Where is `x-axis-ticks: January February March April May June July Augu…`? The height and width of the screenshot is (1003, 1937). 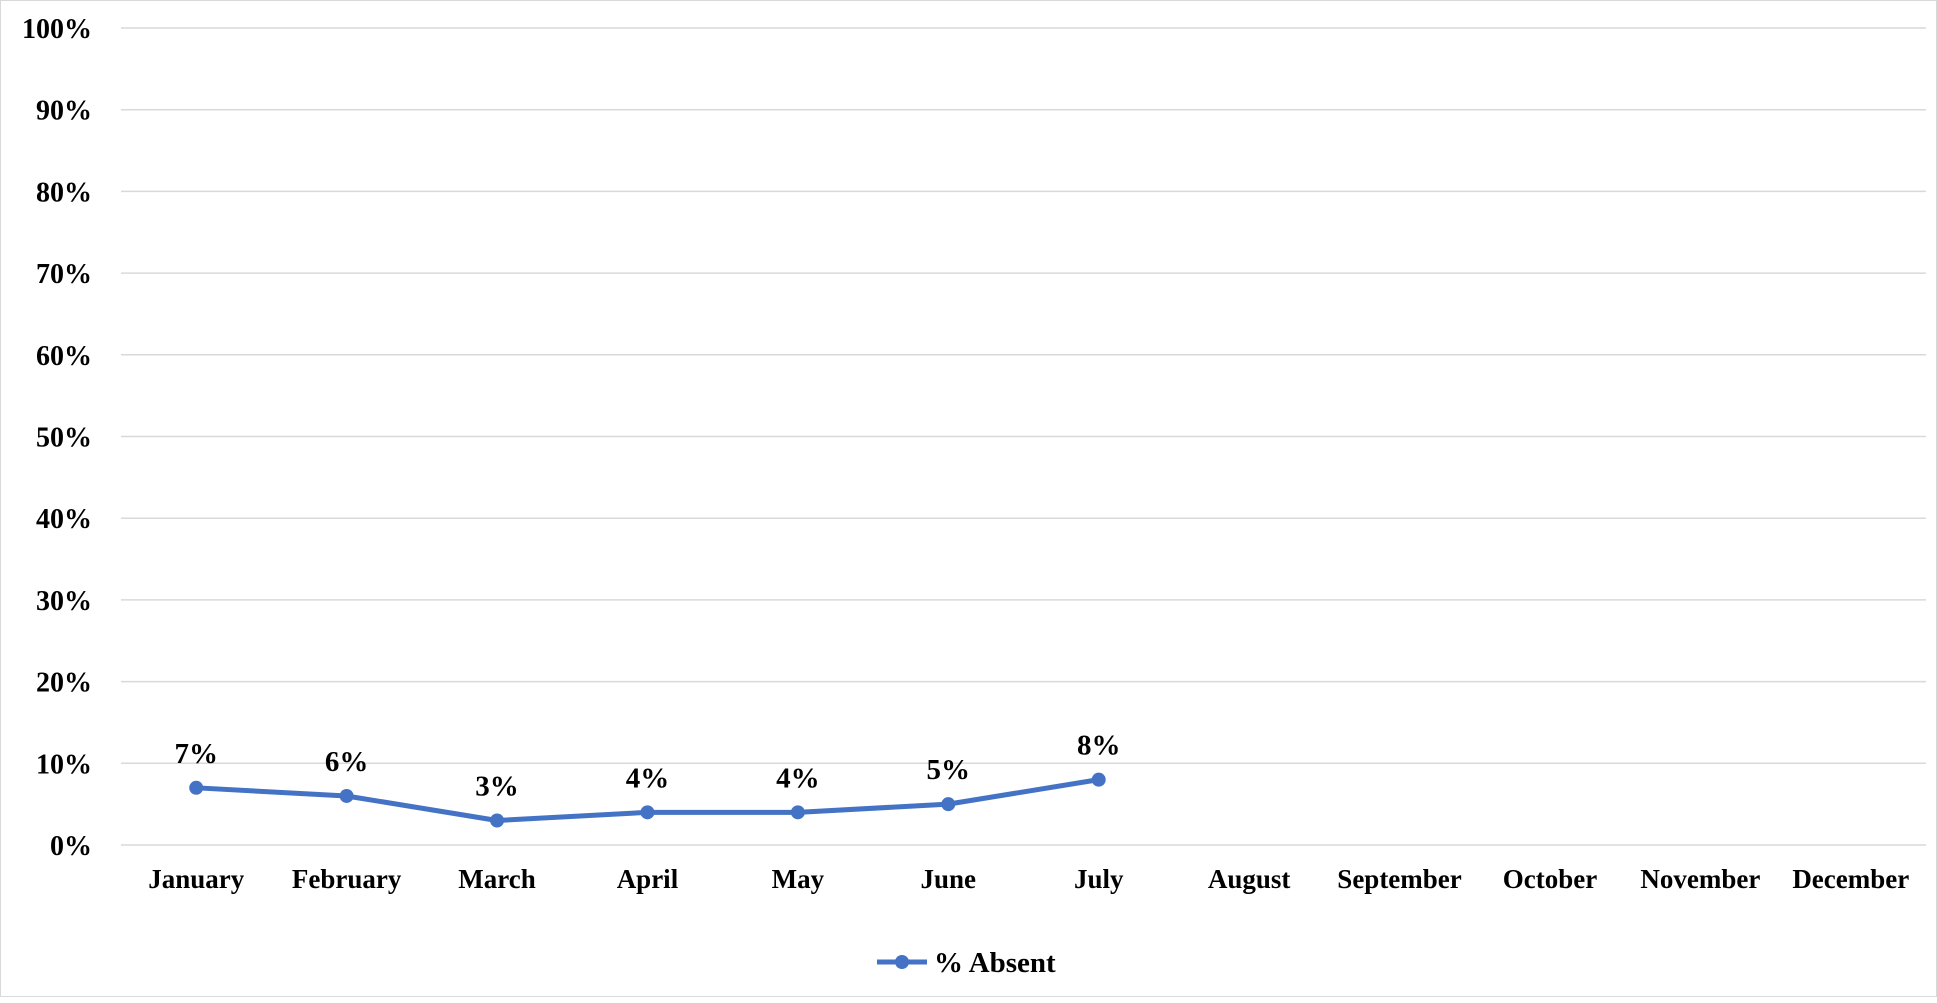 x-axis-ticks: January February March April May June July Augu… is located at coordinates (1028, 879).